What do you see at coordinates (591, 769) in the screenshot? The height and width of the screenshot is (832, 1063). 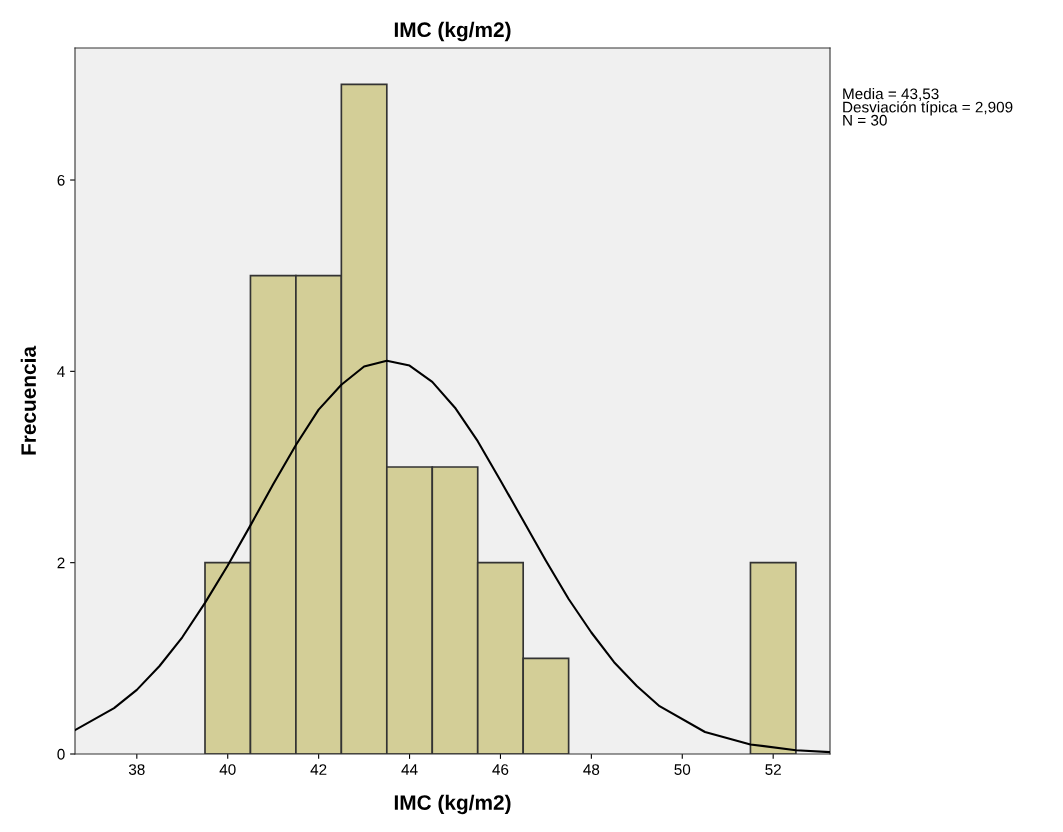 I see `x-tick-label: 48` at bounding box center [591, 769].